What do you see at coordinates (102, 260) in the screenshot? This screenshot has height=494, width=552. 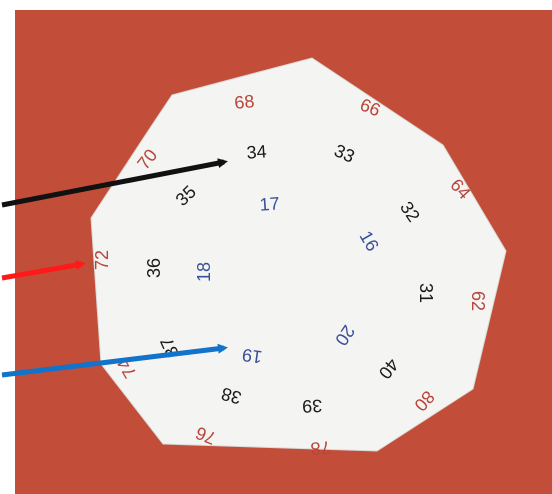 I see `outer-number-72: 72` at bounding box center [102, 260].